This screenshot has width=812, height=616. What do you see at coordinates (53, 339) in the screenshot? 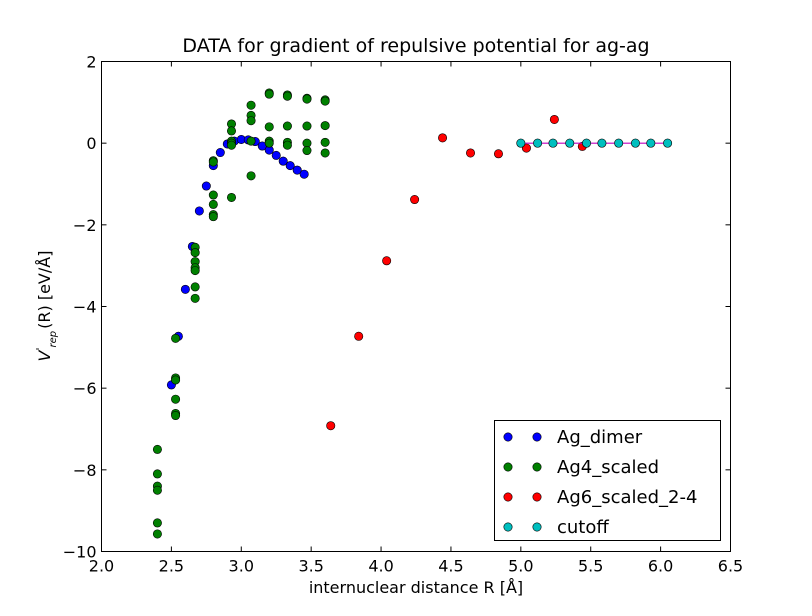
I see `y-axis-label-sub: rep` at bounding box center [53, 339].